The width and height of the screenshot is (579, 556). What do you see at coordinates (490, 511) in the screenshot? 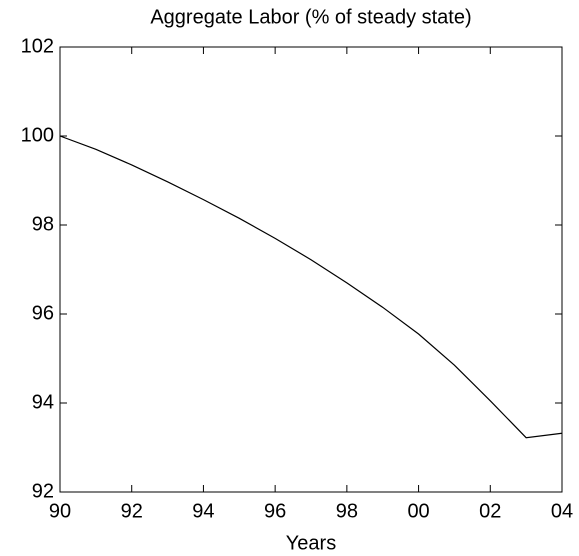
I see `x-tick-label: 02` at bounding box center [490, 511].